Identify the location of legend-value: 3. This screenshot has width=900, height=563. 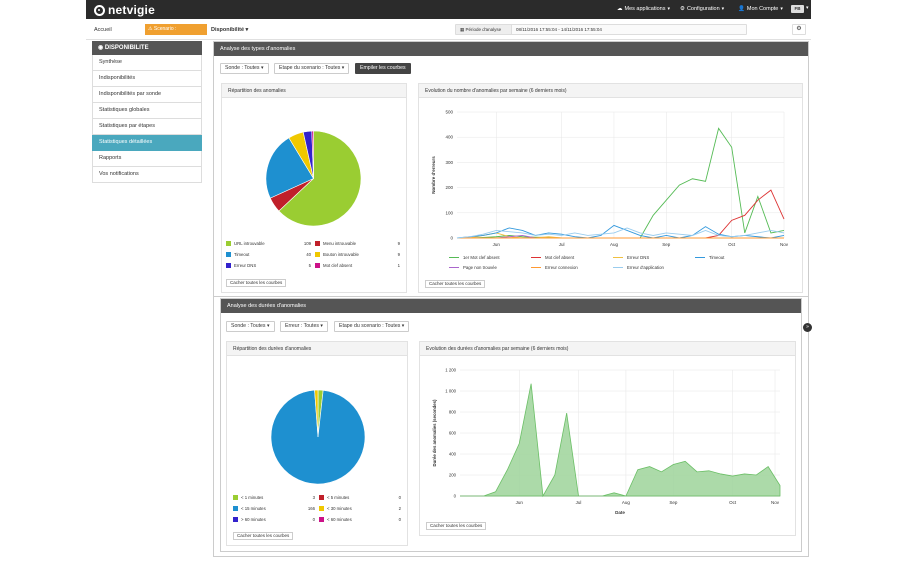
(313, 497).